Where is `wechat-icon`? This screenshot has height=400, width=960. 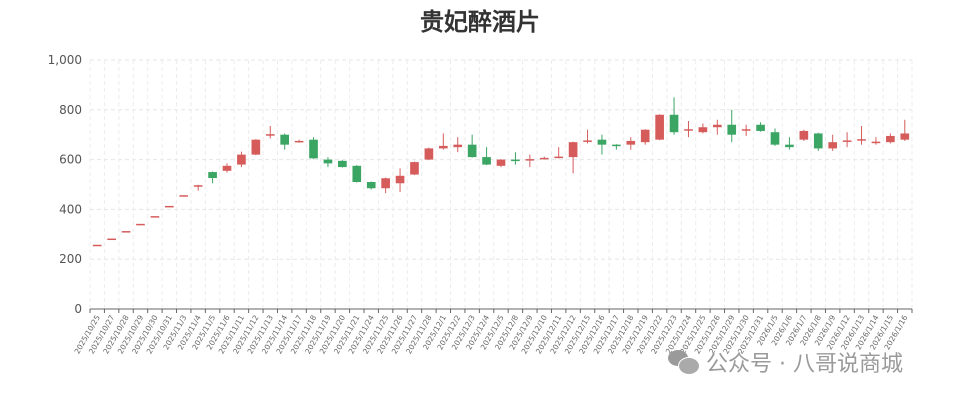 wechat-icon is located at coordinates (684, 362).